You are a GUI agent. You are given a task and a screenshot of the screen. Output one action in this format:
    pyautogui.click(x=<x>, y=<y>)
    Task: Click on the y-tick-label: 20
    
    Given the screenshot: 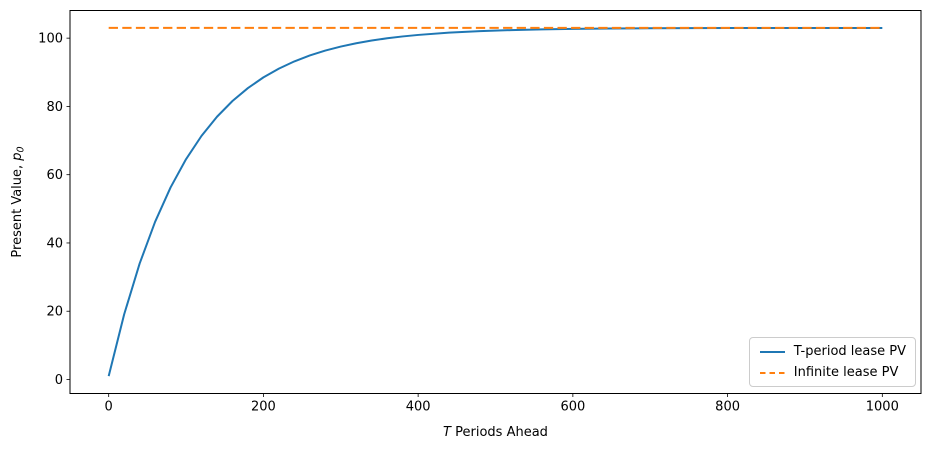 What is the action you would take?
    pyautogui.click(x=54, y=312)
    